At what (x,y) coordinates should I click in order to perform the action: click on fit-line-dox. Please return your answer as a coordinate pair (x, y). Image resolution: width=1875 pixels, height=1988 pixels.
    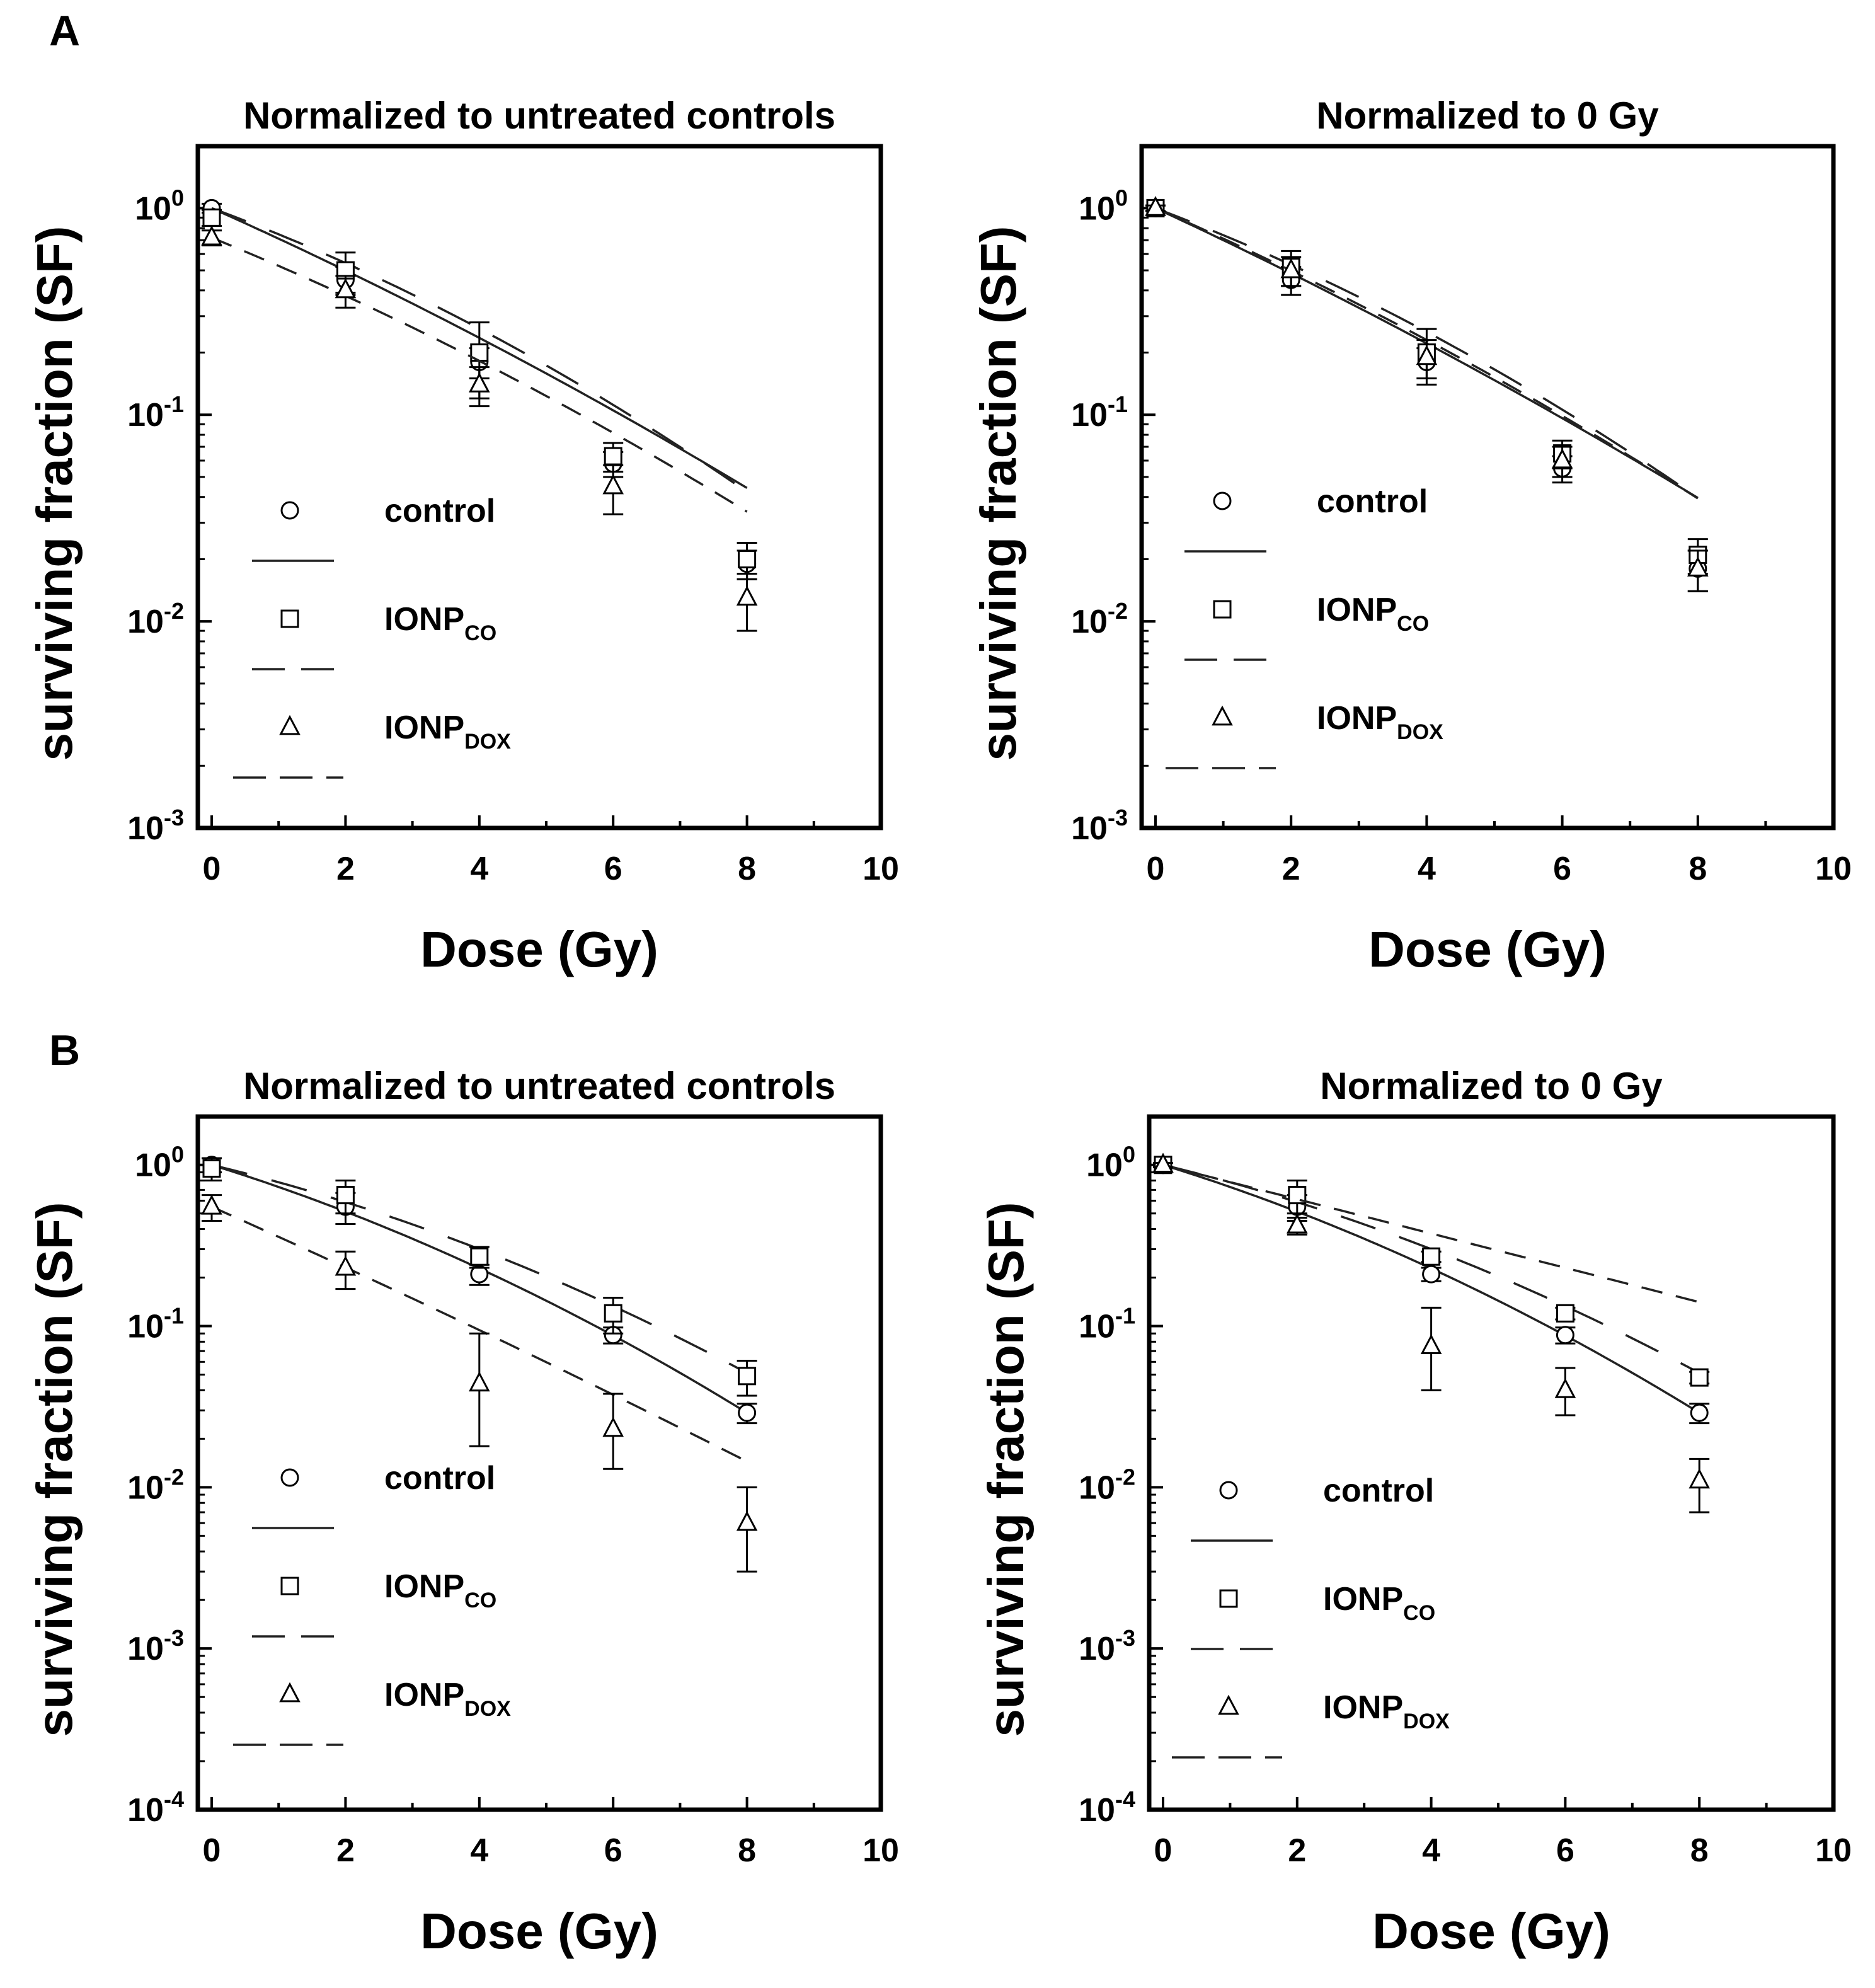
    Looking at the image, I should click on (1431, 1234).